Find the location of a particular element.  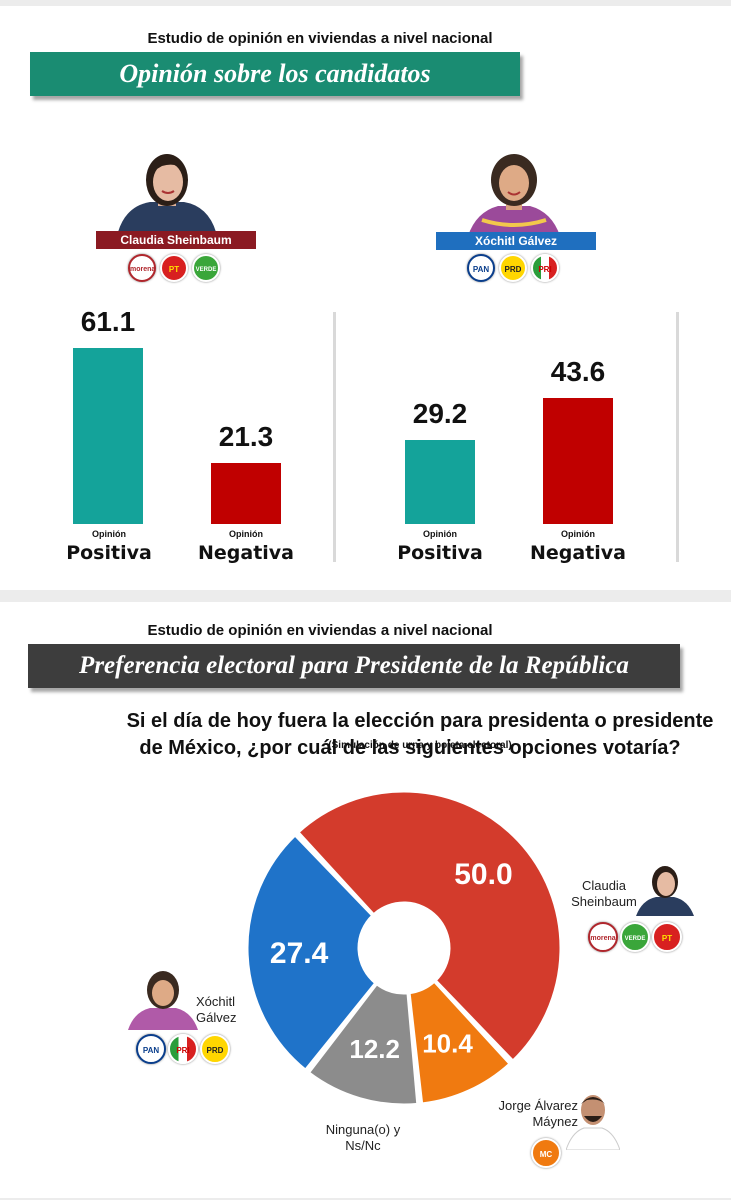

nameplate-galvez: Xóchitl Gálvez is located at coordinates (516, 241).